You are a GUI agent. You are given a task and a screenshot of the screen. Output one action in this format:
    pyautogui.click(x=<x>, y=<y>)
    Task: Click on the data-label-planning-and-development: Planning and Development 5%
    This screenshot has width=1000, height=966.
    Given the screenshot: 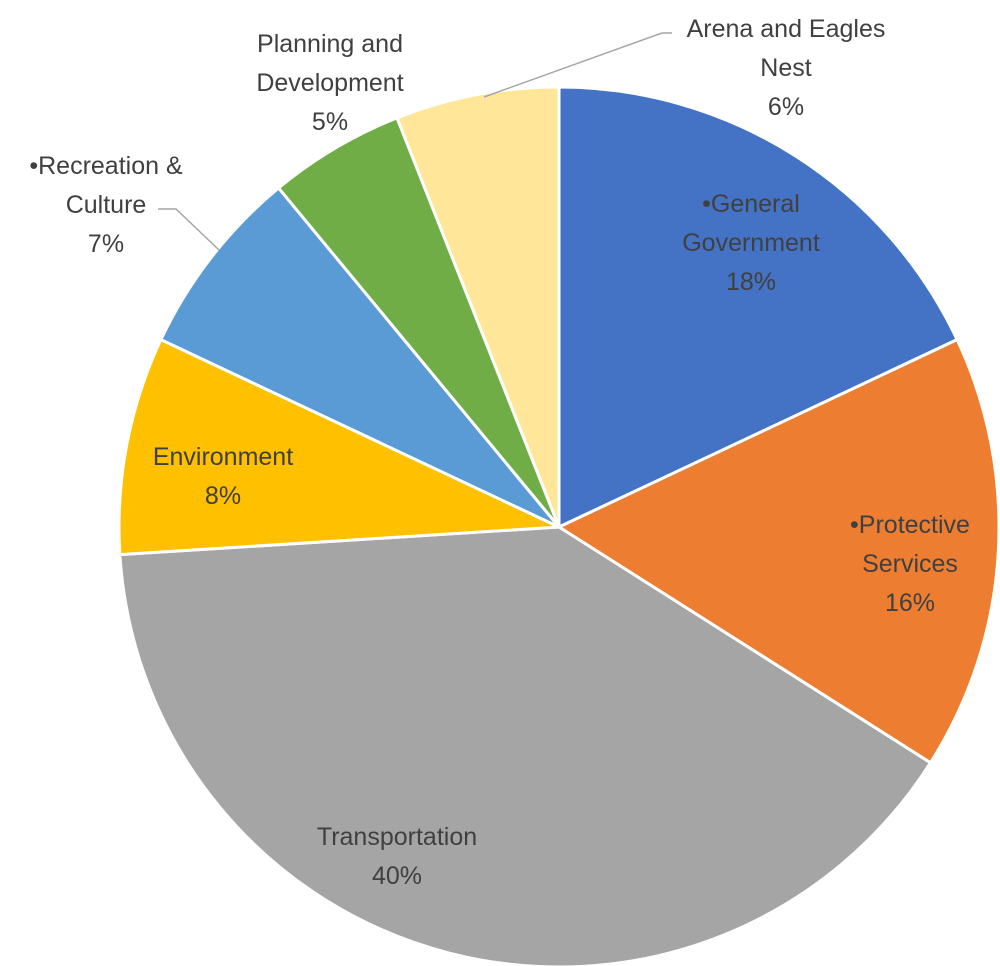 What is the action you would take?
    pyautogui.click(x=329, y=83)
    